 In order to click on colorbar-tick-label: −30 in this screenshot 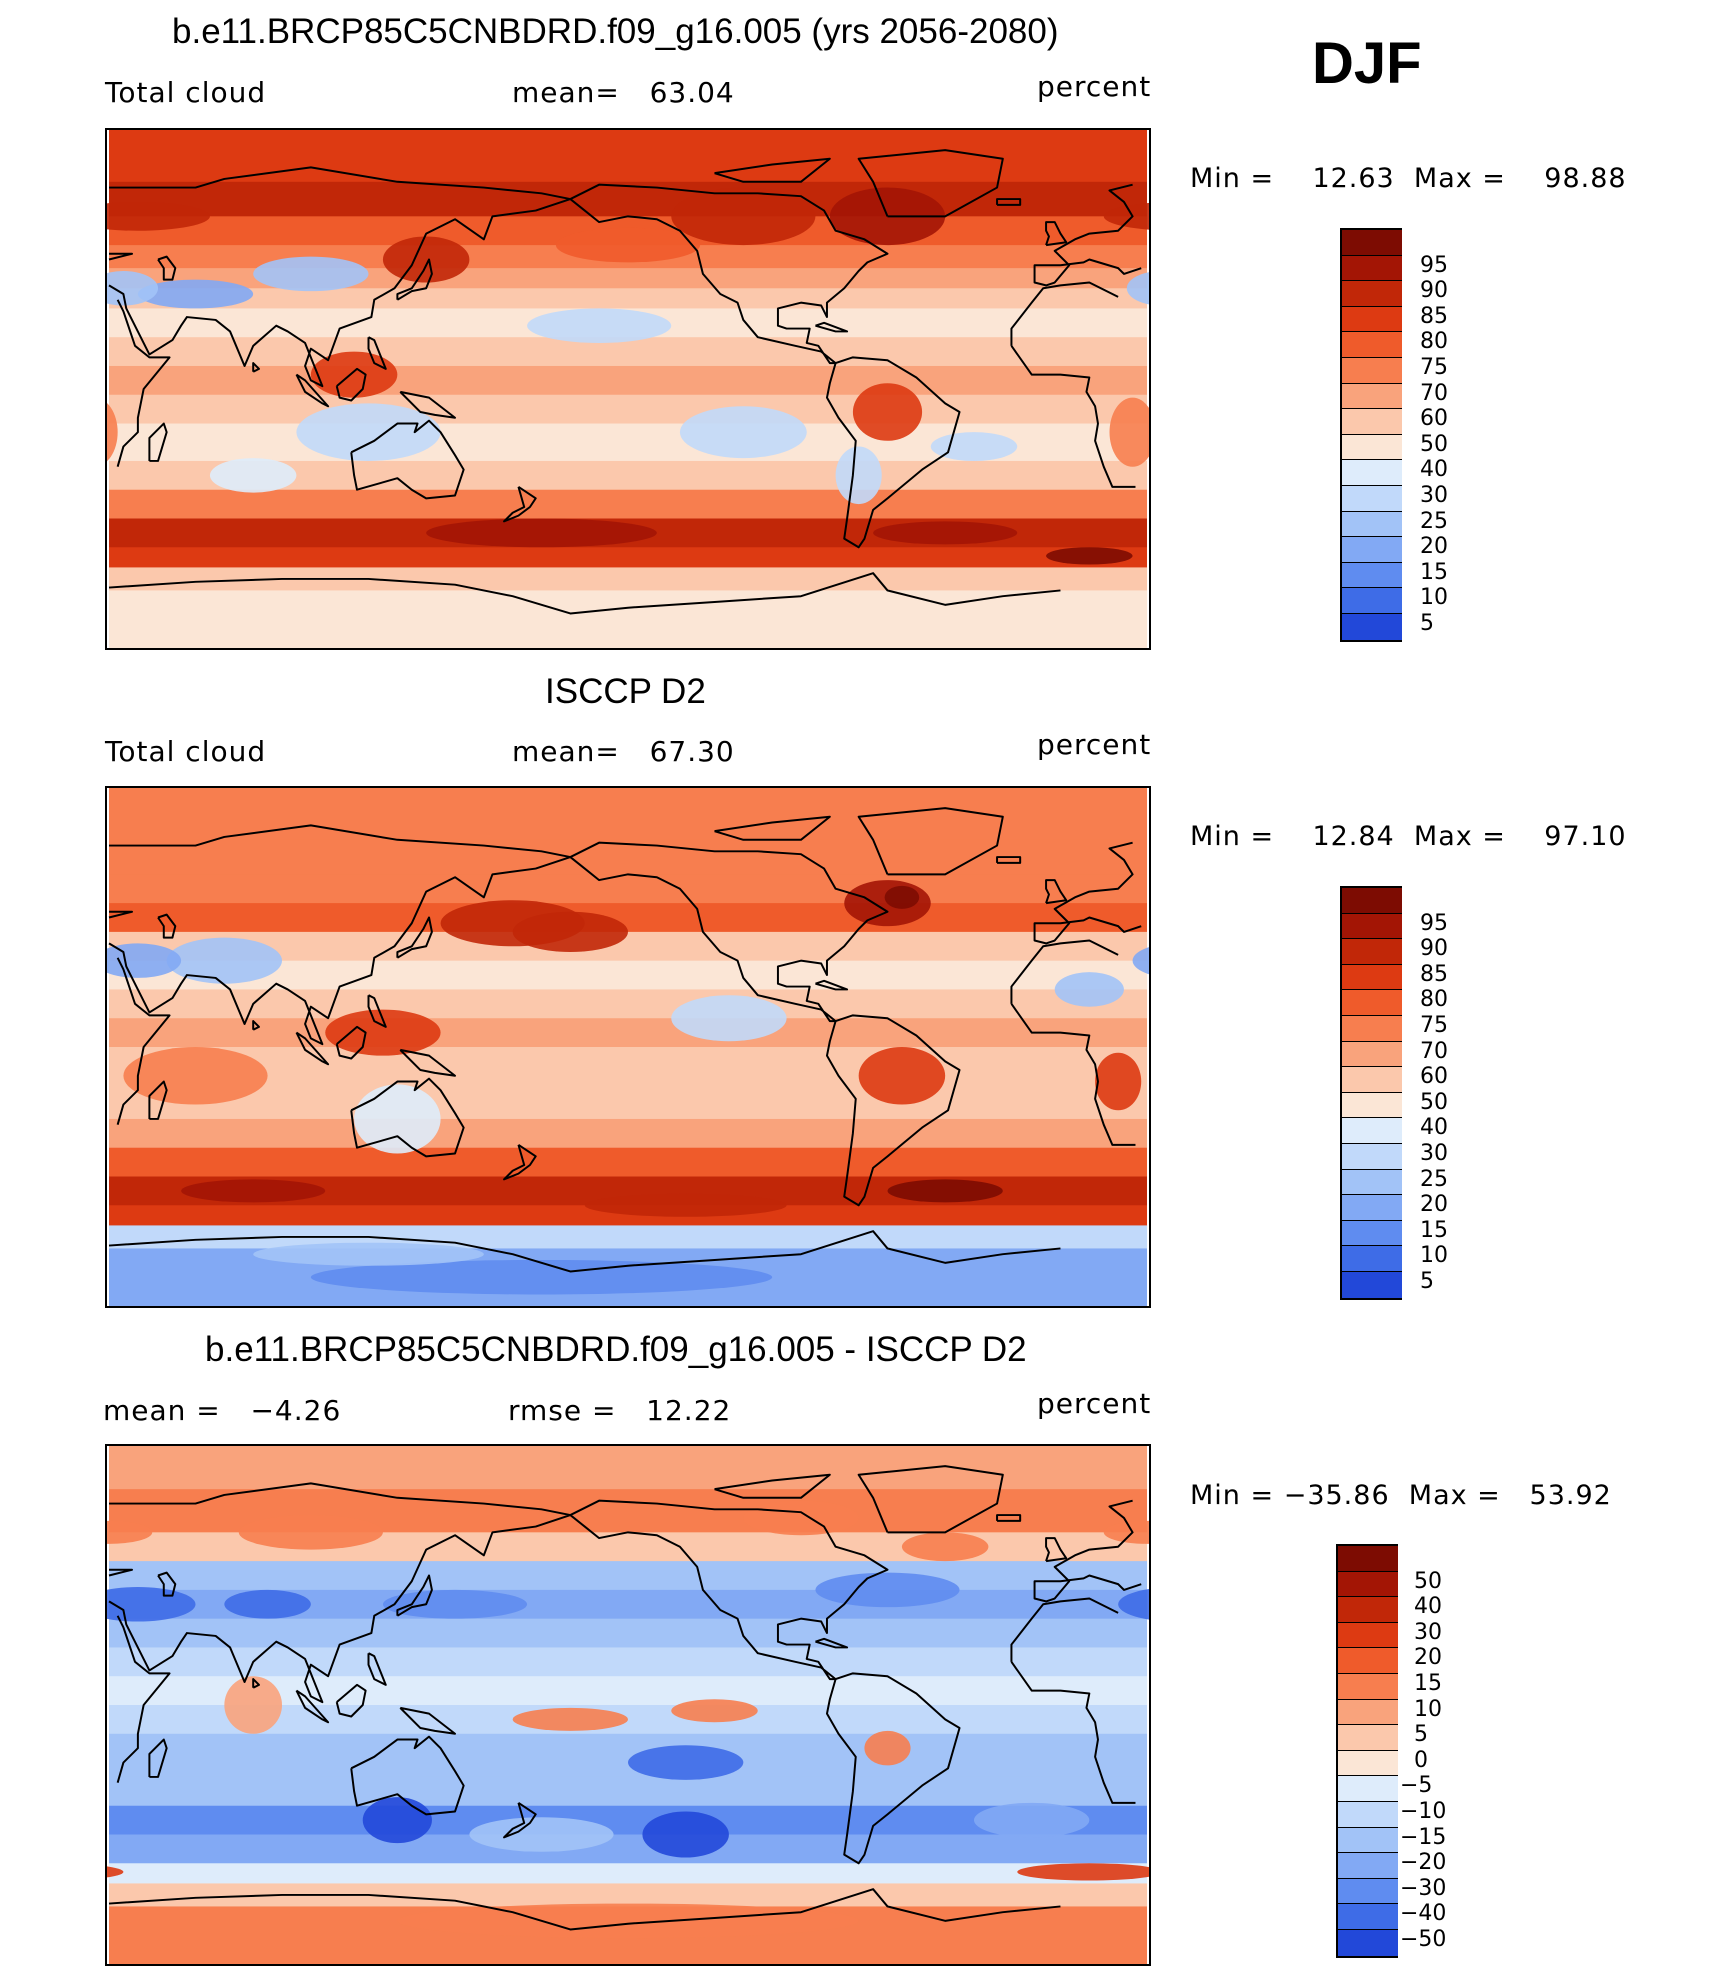, I will do `click(1423, 1888)`.